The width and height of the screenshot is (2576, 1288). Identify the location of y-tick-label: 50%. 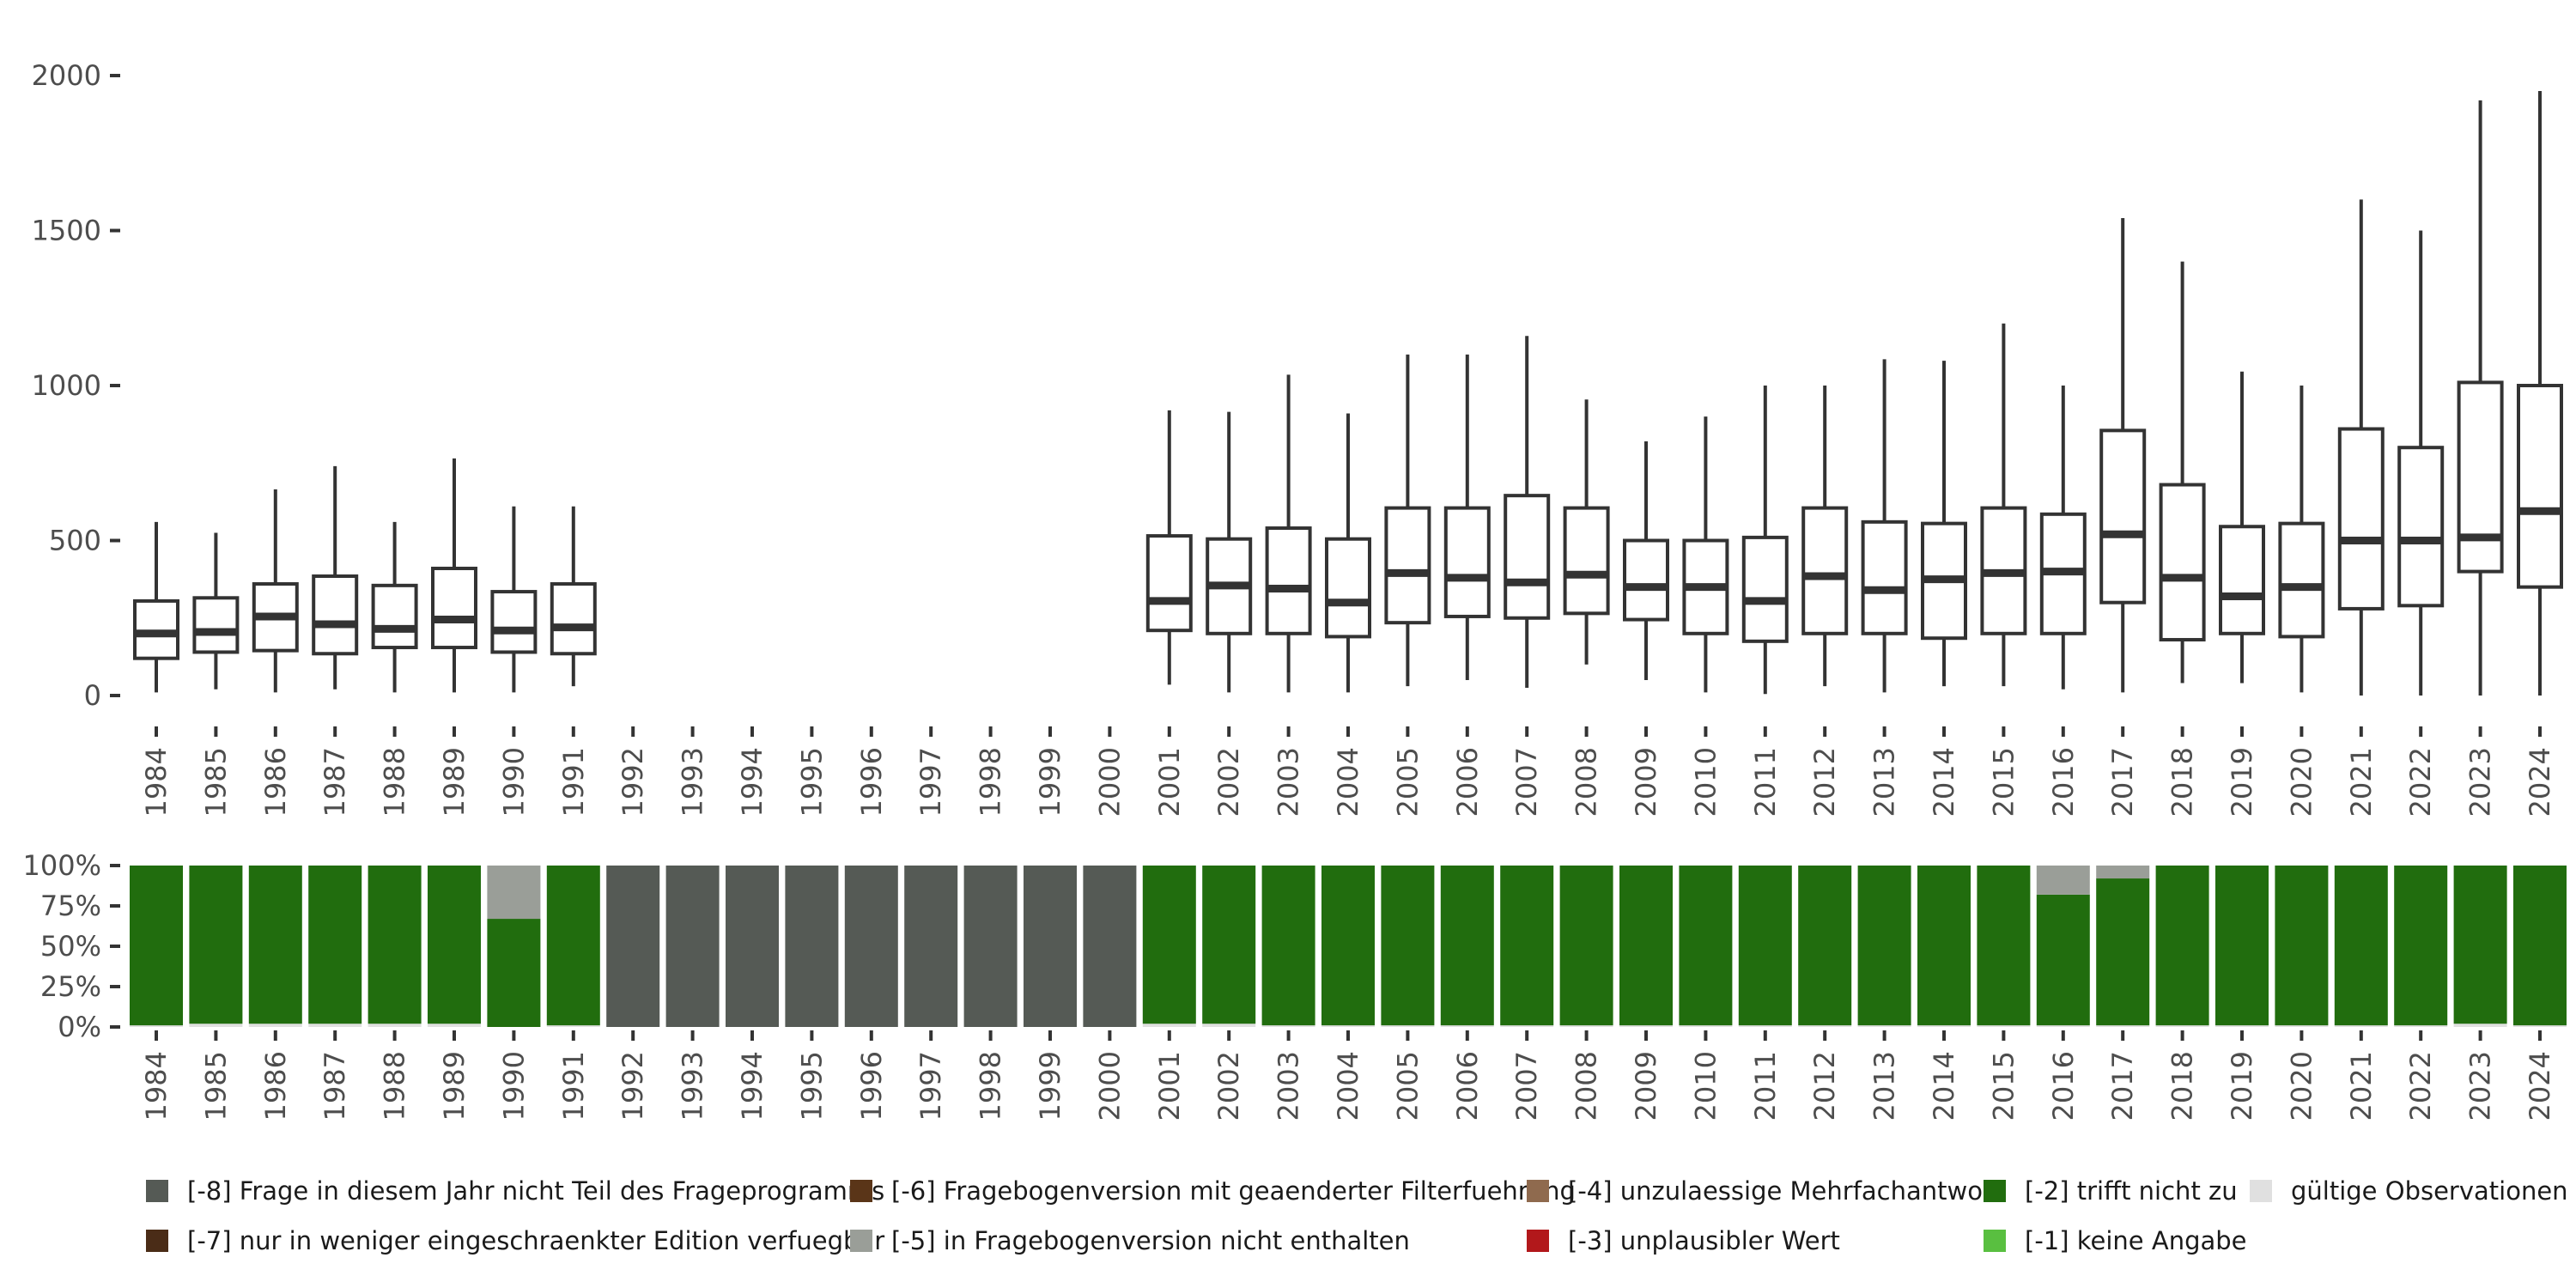
(70, 947).